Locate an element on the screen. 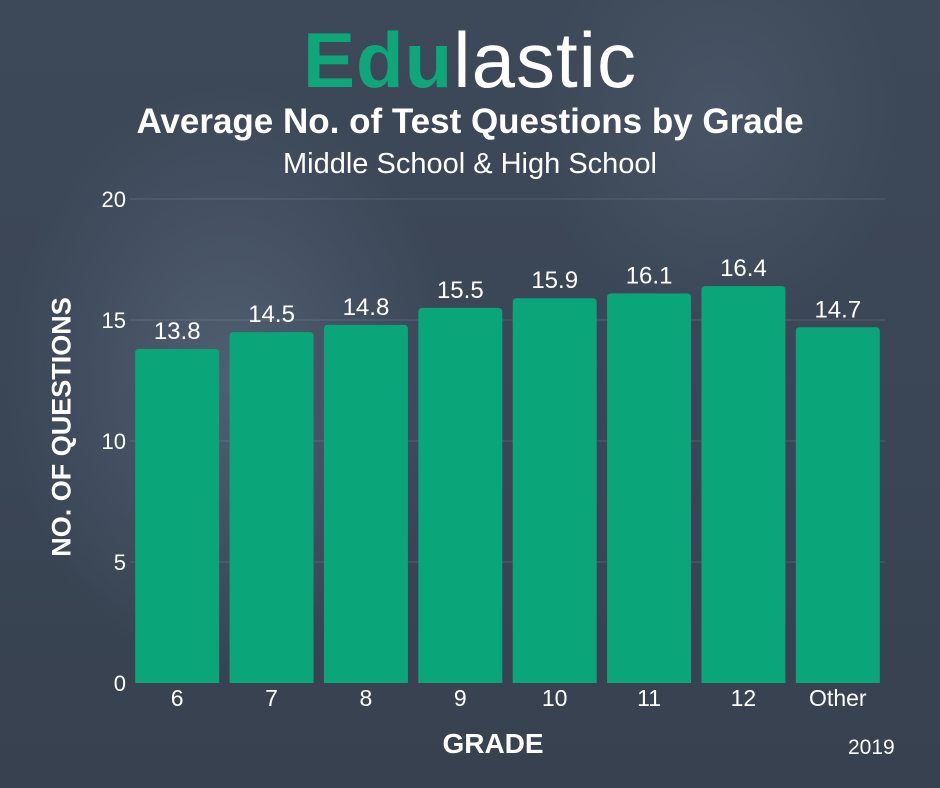 The image size is (940, 788). x-tick-label: 6 is located at coordinates (177, 698).